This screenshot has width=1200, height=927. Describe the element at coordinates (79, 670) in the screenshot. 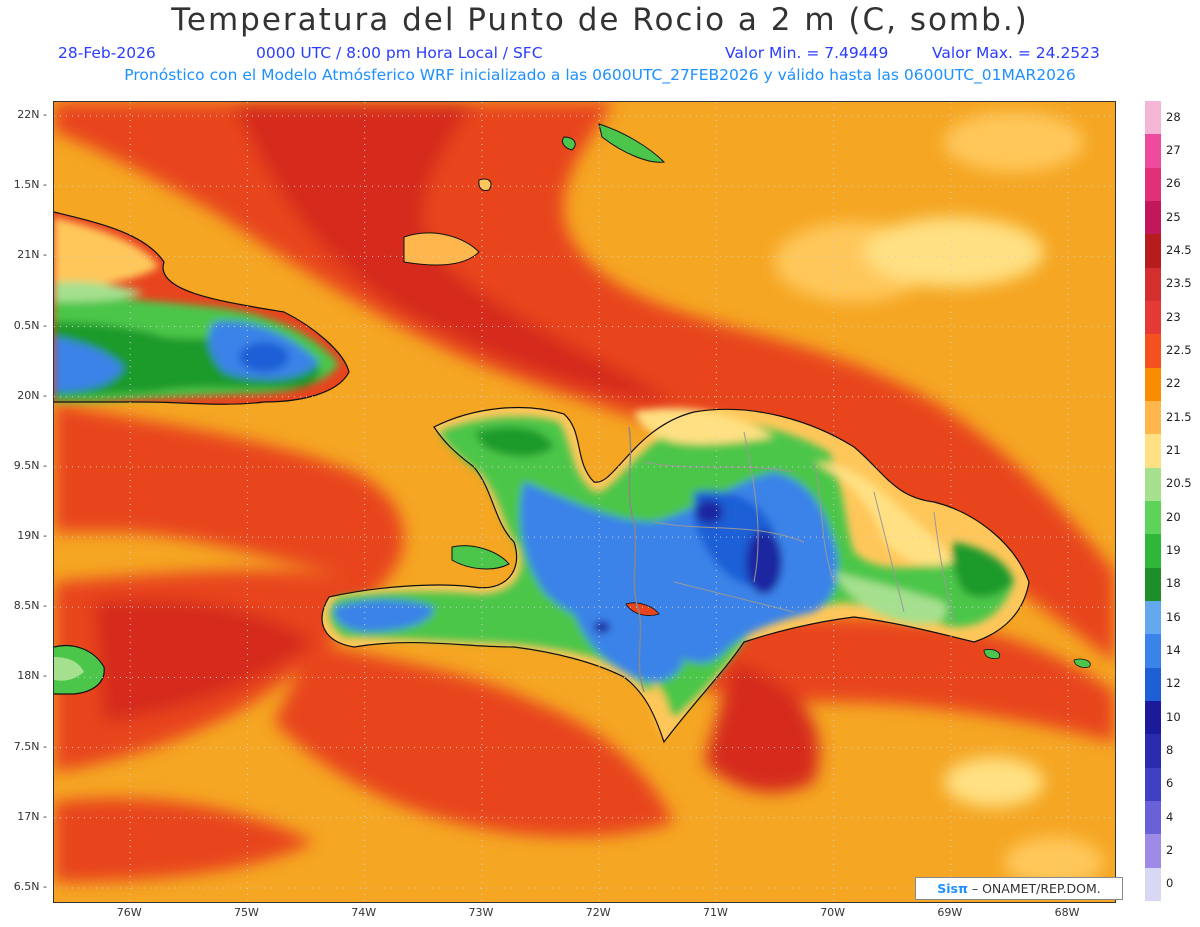

I see `jamaica-landmass` at that location.